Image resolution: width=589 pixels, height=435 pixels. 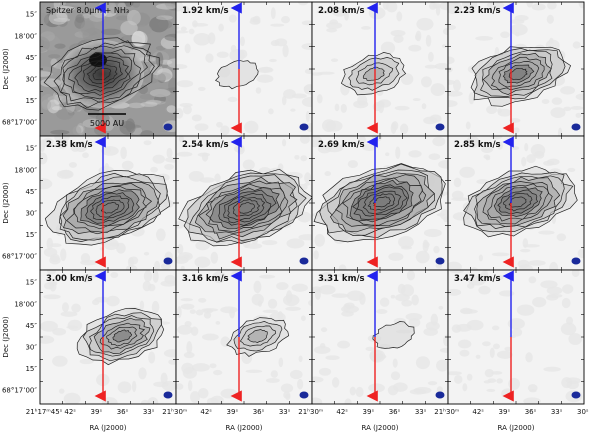 What do you see at coordinates (380, 337) in the screenshot?
I see `channel-panel: 3.31 km/s` at bounding box center [380, 337].